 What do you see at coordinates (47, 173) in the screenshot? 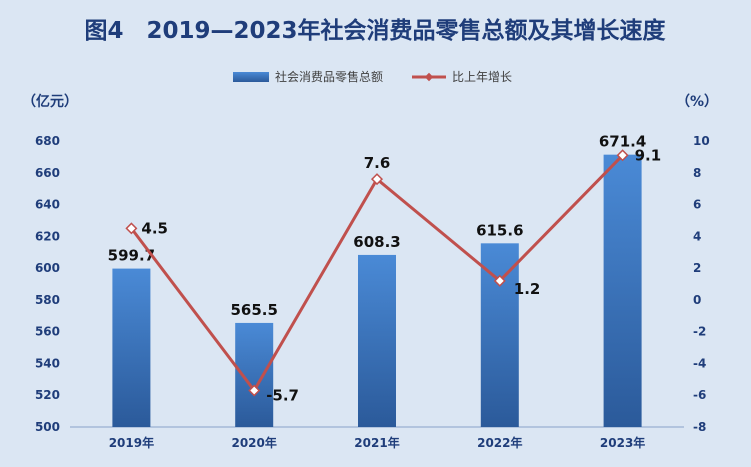
I see `left-tick-label: 660` at bounding box center [47, 173].